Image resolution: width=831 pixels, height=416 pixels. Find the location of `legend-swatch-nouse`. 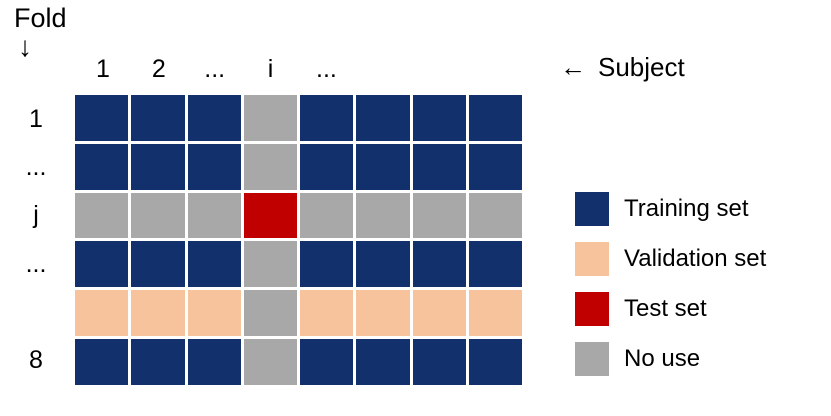

legend-swatch-nouse is located at coordinates (592, 359).